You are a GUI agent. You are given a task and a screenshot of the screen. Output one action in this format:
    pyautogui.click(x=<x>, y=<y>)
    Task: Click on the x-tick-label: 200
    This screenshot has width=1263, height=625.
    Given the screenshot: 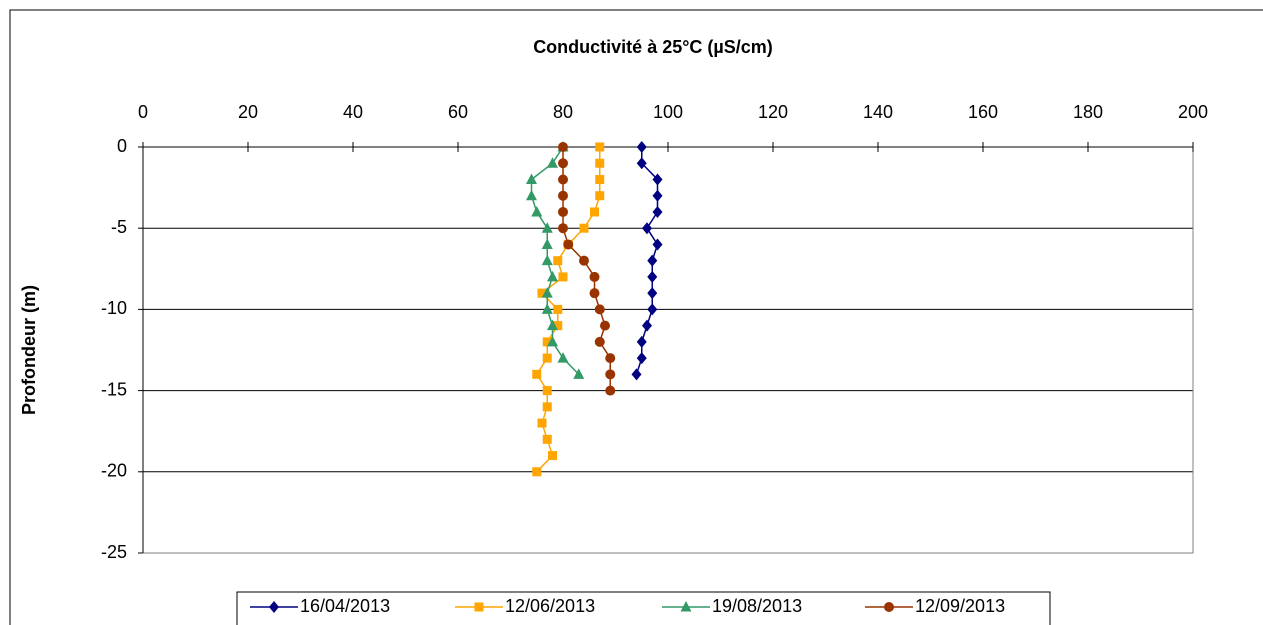 What is the action you would take?
    pyautogui.click(x=1193, y=112)
    